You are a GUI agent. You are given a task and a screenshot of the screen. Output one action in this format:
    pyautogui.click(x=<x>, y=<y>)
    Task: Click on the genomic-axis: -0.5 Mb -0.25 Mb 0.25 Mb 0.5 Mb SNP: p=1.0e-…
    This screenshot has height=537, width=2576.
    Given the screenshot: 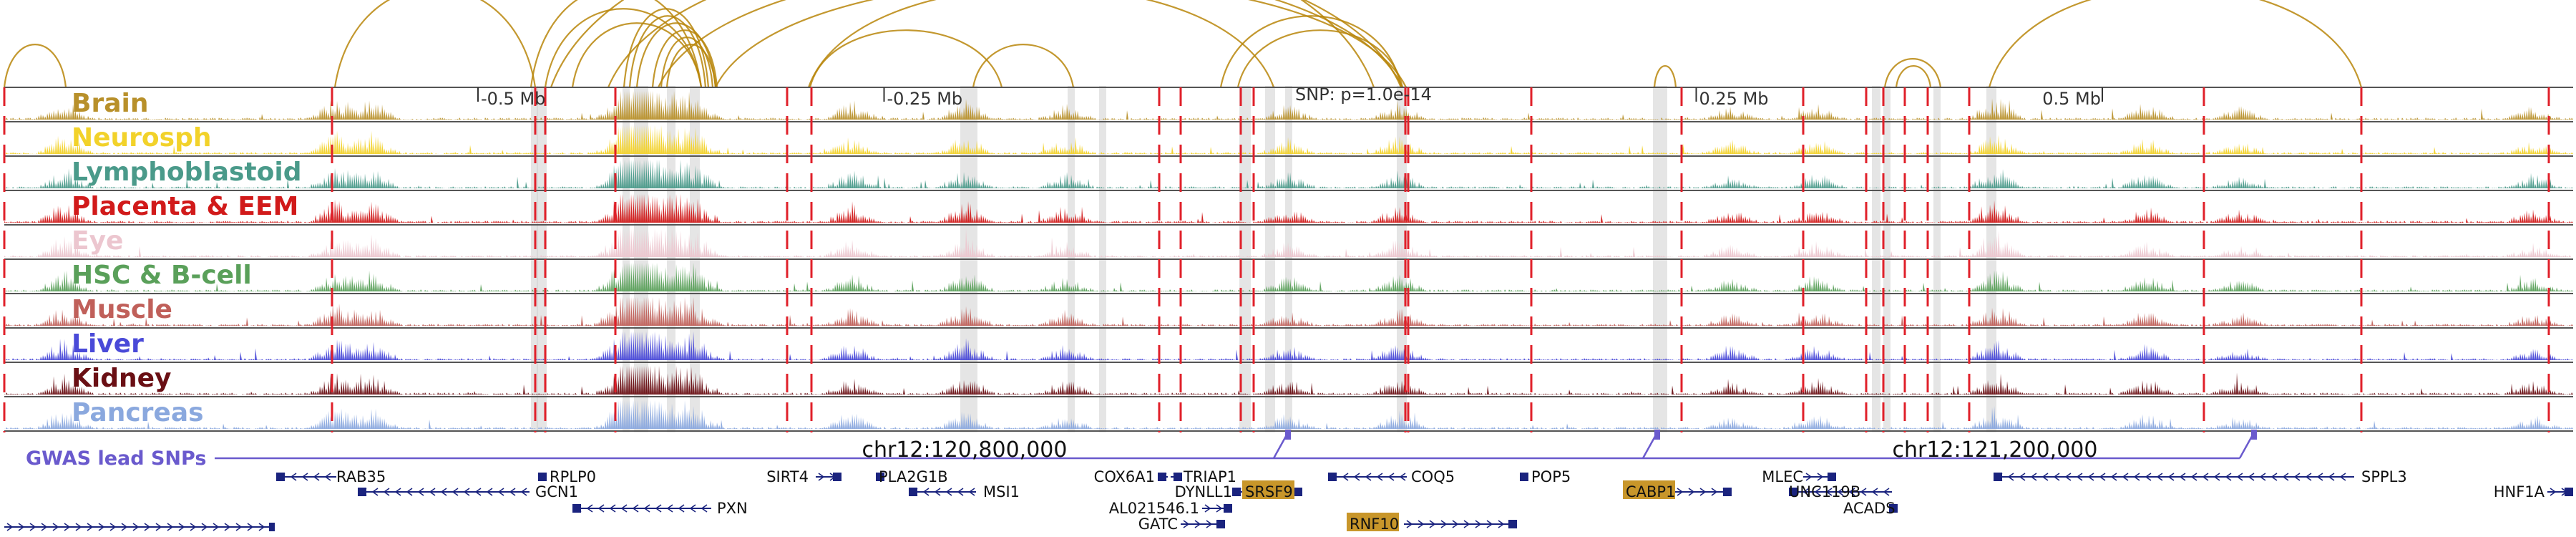 What is the action you would take?
    pyautogui.click(x=1290, y=96)
    